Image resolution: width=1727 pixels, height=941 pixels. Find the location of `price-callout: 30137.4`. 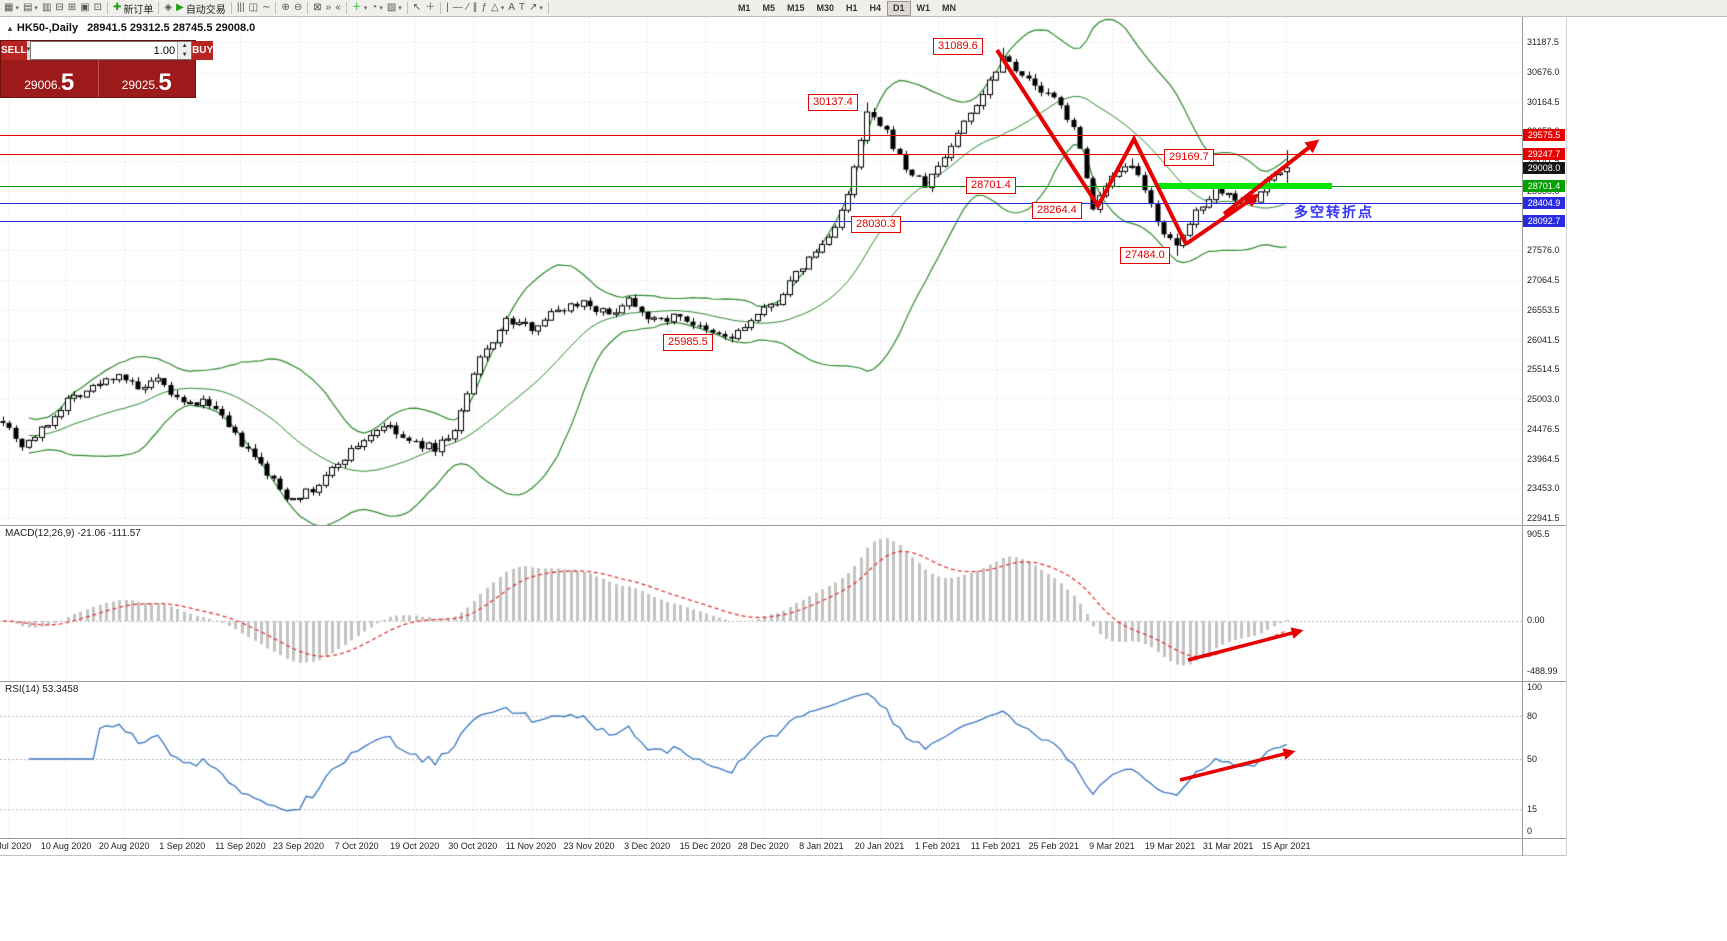

price-callout: 30137.4 is located at coordinates (833, 102).